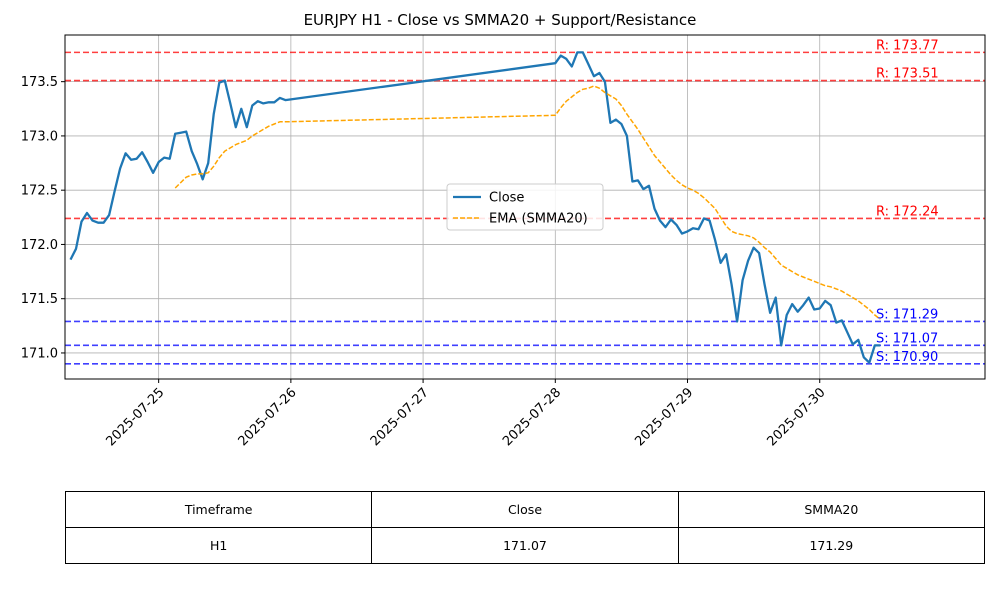  Describe the element at coordinates (39, 353) in the screenshot. I see `y-tick-label: 171.0` at that location.